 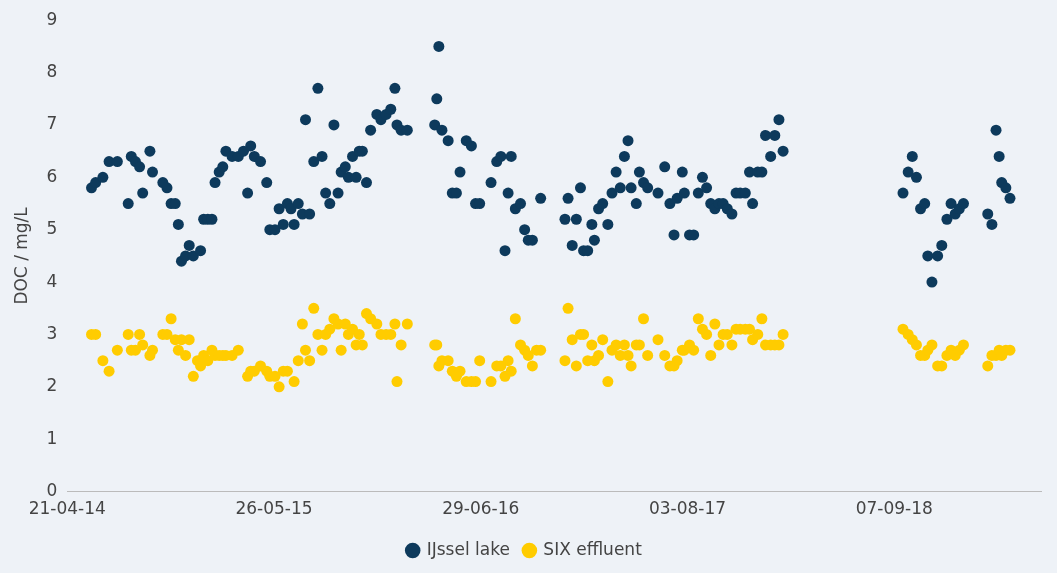 I want to click on x-tick-label: 03-08-17, so click(x=687, y=508).